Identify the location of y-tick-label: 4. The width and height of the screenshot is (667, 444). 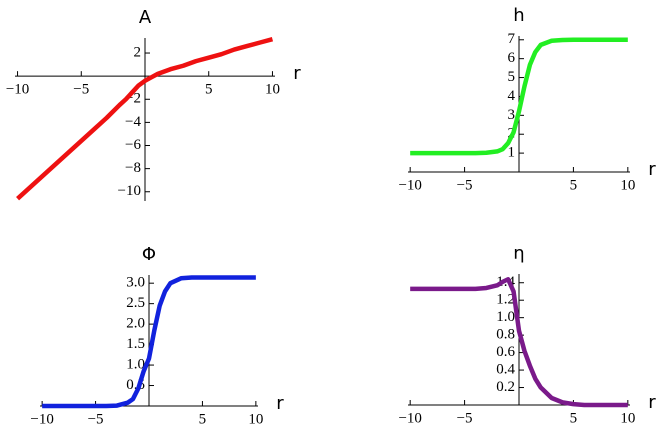
(512, 96).